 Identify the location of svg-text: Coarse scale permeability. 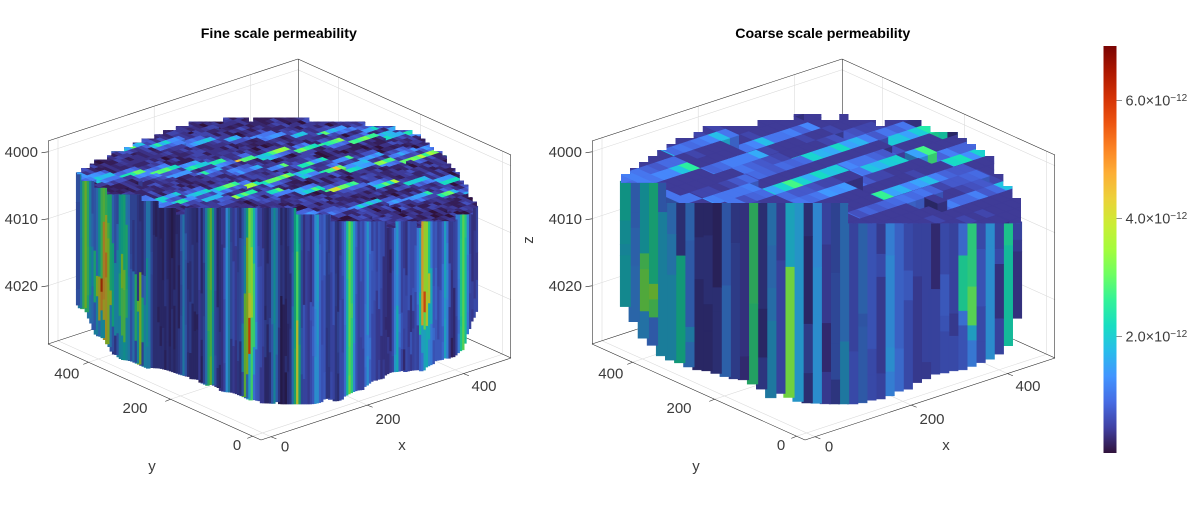
(822, 34).